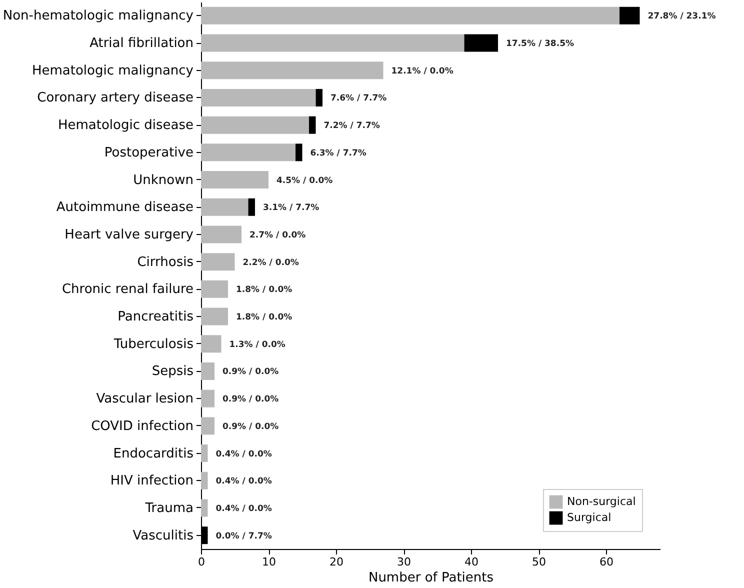  I want to click on y-tick-label: Trauma, so click(169, 508).